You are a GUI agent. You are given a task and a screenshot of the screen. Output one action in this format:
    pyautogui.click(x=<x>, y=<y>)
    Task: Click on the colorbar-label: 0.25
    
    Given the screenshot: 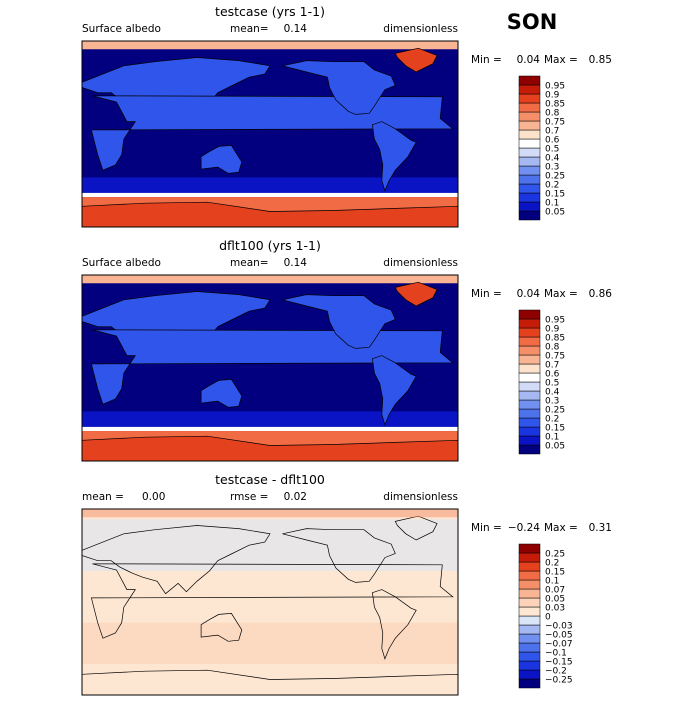 What is the action you would take?
    pyautogui.click(x=555, y=177)
    